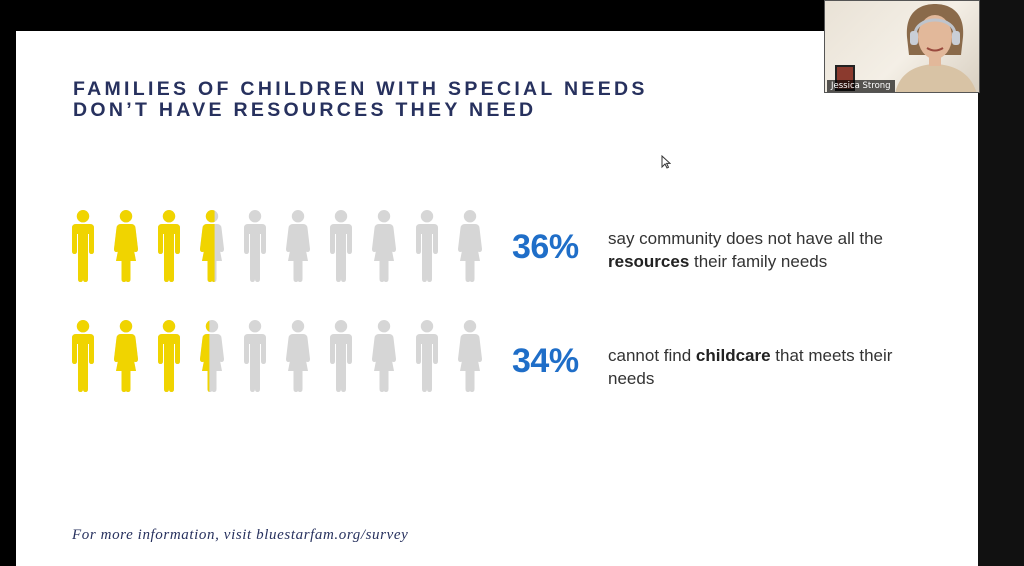 The width and height of the screenshot is (1024, 566). I want to click on screen-edge, so click(1001, 283).